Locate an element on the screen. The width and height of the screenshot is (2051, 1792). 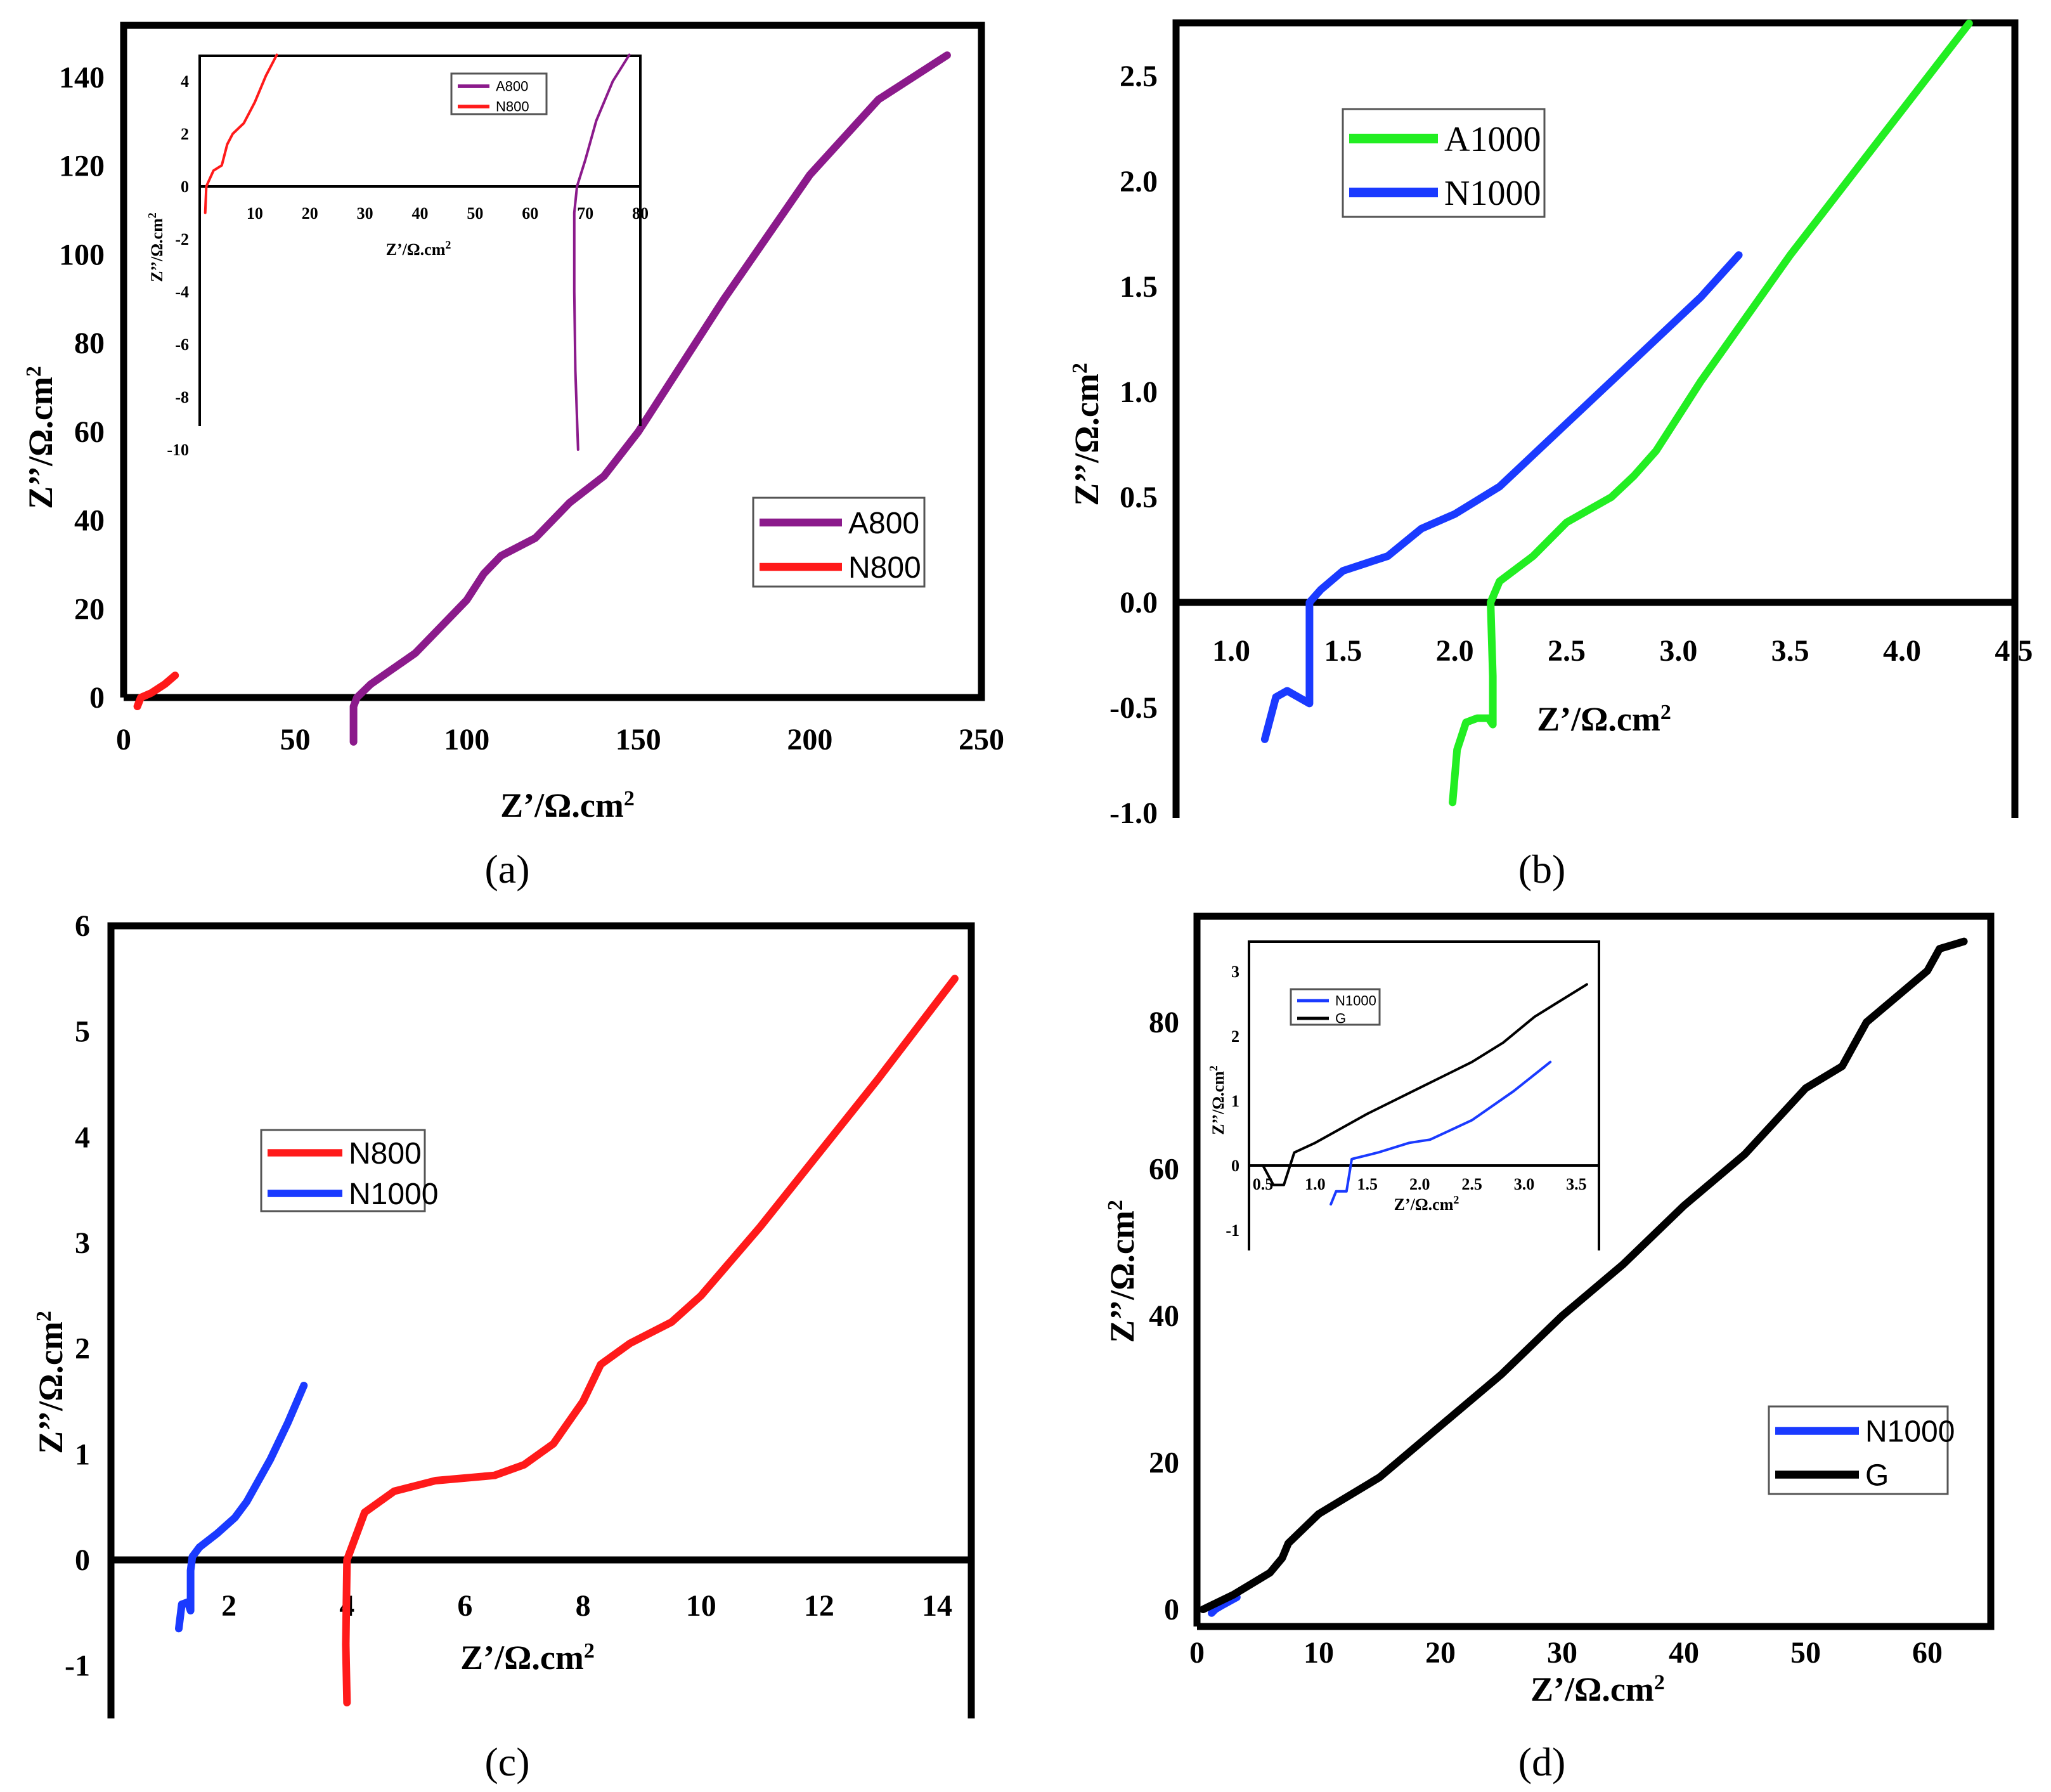
panel-d-inset-y-tick: 1 is located at coordinates (1235, 1101).